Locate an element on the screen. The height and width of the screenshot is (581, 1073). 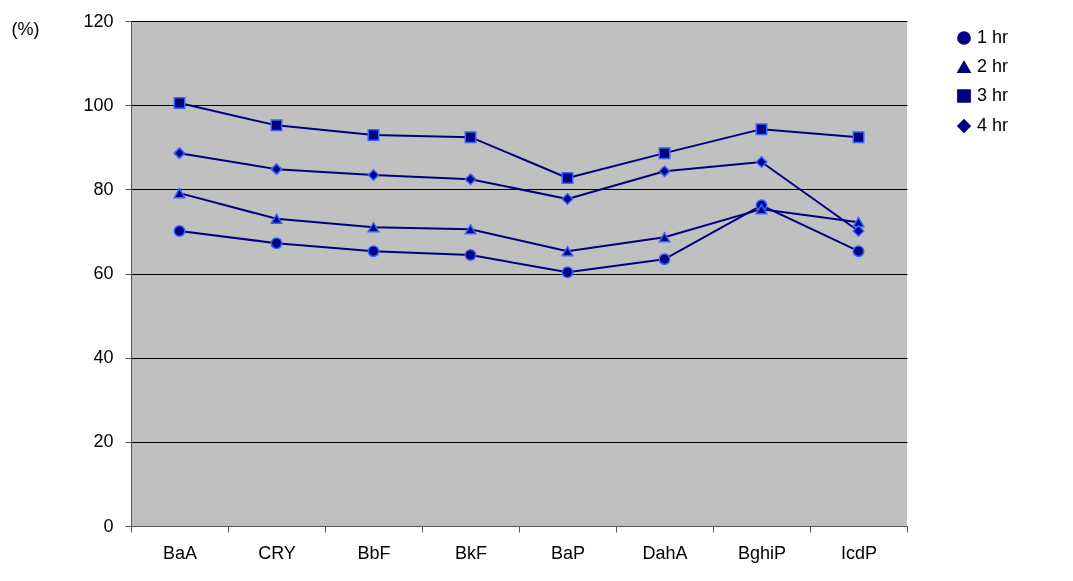
legend-label: 4 hr is located at coordinates (993, 125).